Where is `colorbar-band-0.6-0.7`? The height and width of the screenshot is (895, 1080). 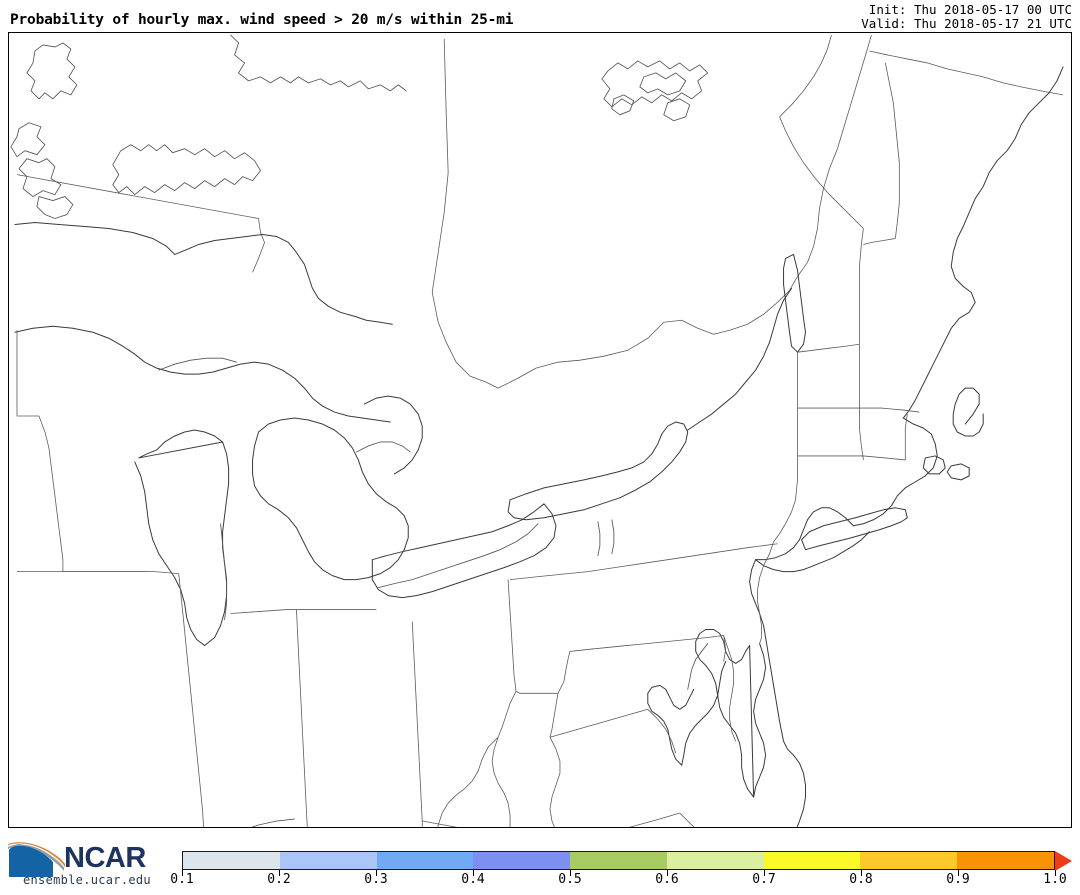 colorbar-band-0.6-0.7 is located at coordinates (715, 860).